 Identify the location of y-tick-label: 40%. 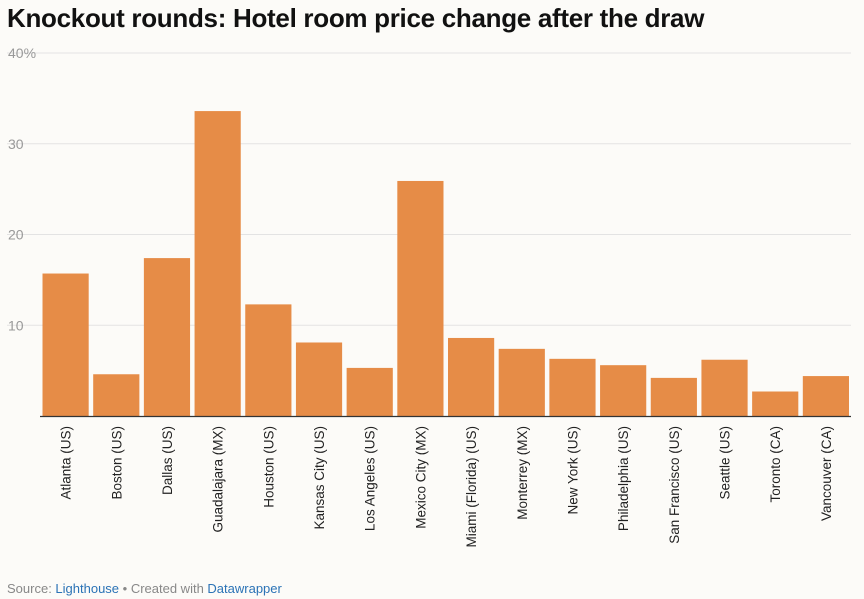
(22, 53).